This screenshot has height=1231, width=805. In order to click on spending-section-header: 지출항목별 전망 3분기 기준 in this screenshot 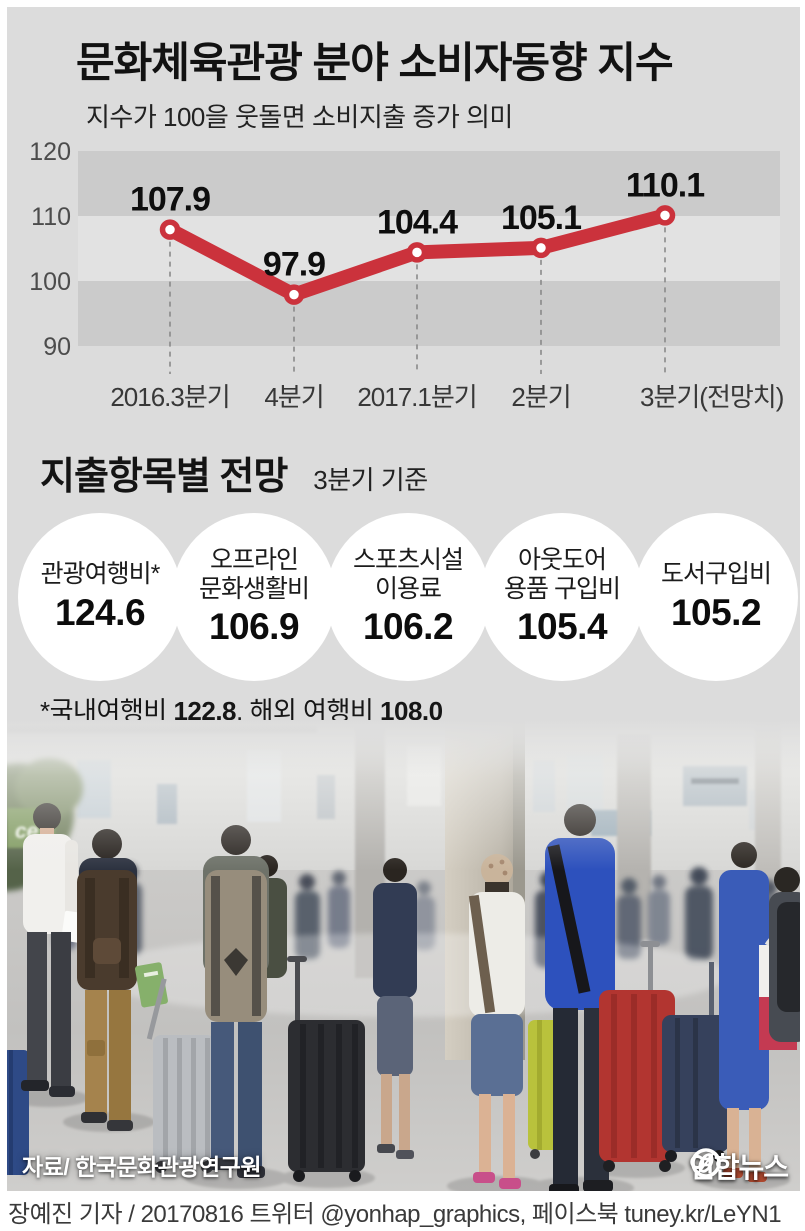, I will do `click(234, 472)`.